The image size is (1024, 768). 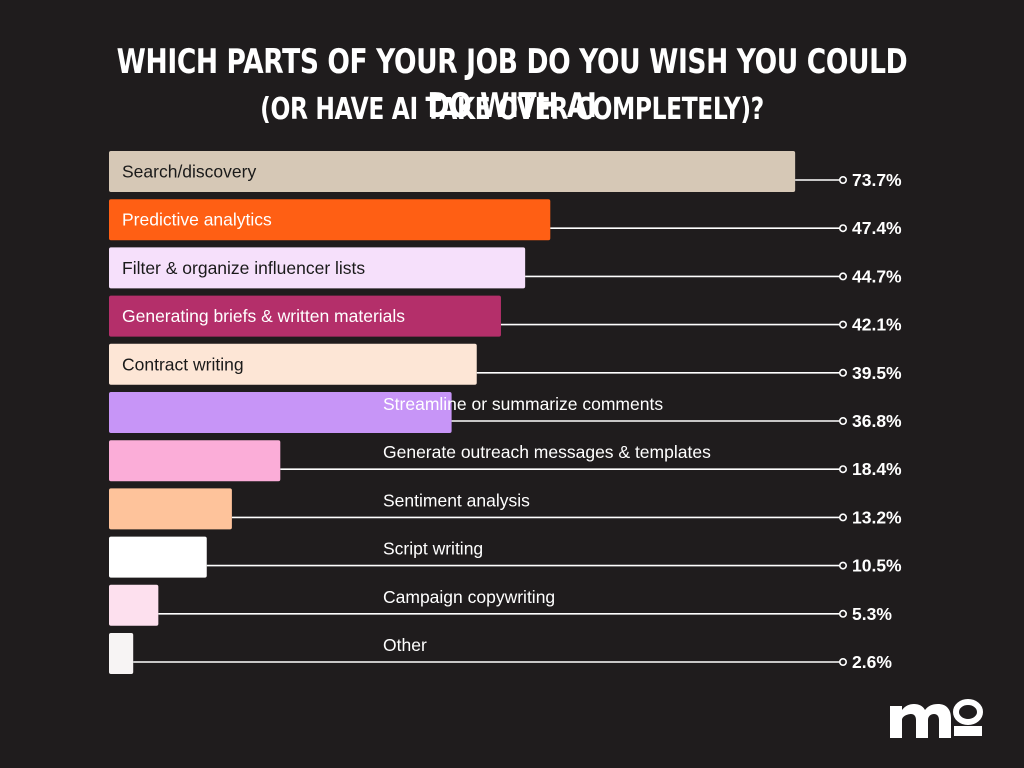 I want to click on category-label: Contract writing, so click(x=183, y=364).